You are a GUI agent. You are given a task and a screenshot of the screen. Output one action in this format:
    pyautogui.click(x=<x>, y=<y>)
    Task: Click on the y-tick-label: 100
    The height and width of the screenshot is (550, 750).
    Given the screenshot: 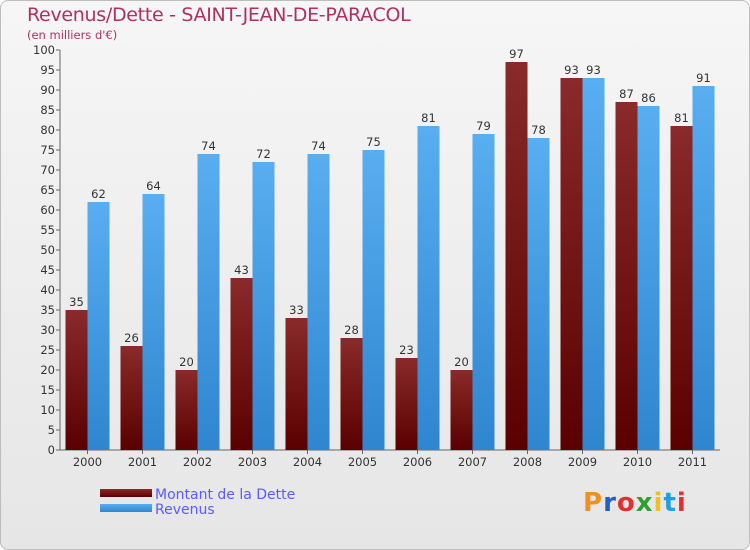 What is the action you would take?
    pyautogui.click(x=44, y=50)
    